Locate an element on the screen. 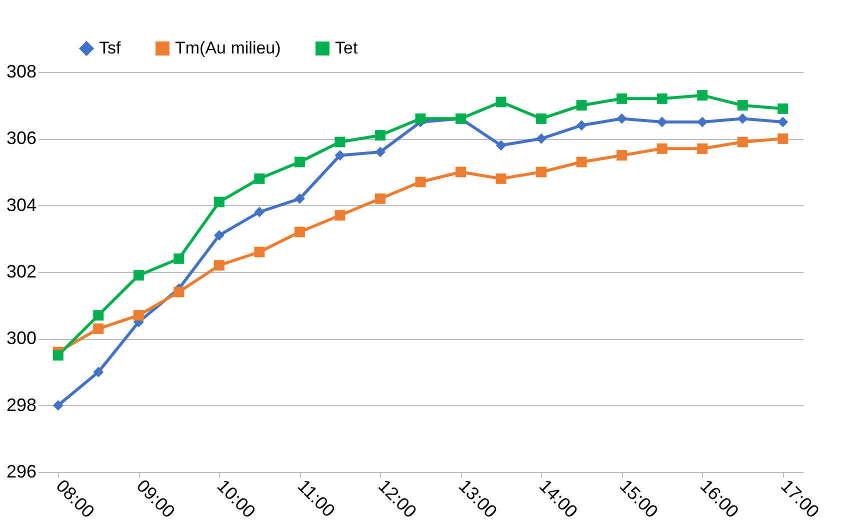 The height and width of the screenshot is (527, 863). y-tick-label: 306 is located at coordinates (21, 138).